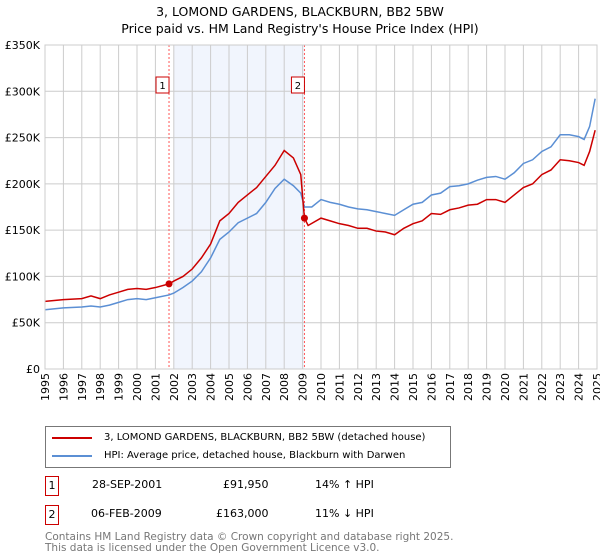  Describe the element at coordinates (523, 387) in the screenshot. I see `x-tick-label: 2021` at that location.